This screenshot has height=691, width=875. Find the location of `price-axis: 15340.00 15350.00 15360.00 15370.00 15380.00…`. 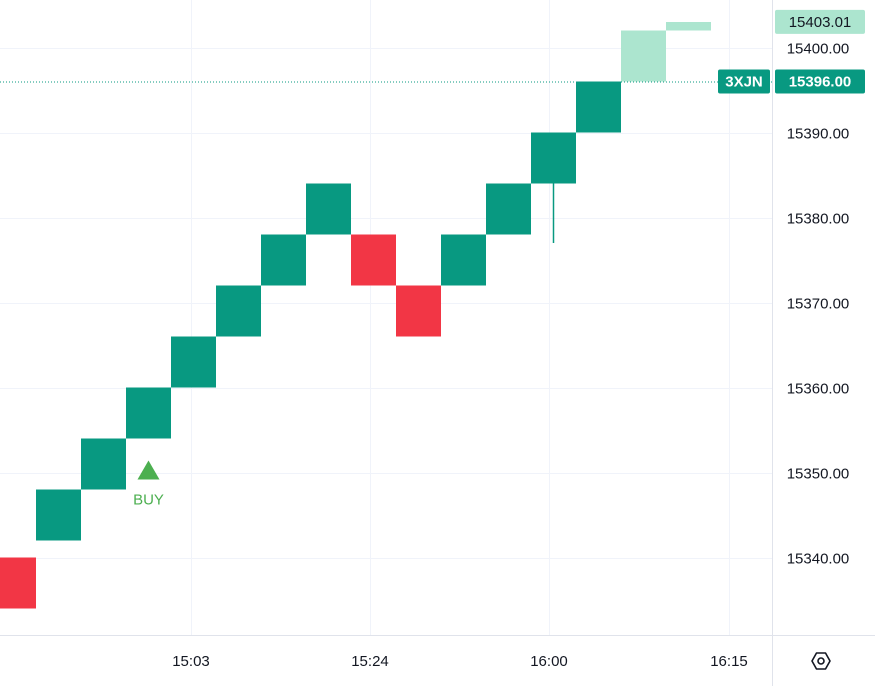

price-axis: 15340.00 15350.00 15360.00 15370.00 15380.00… is located at coordinates (823, 343).